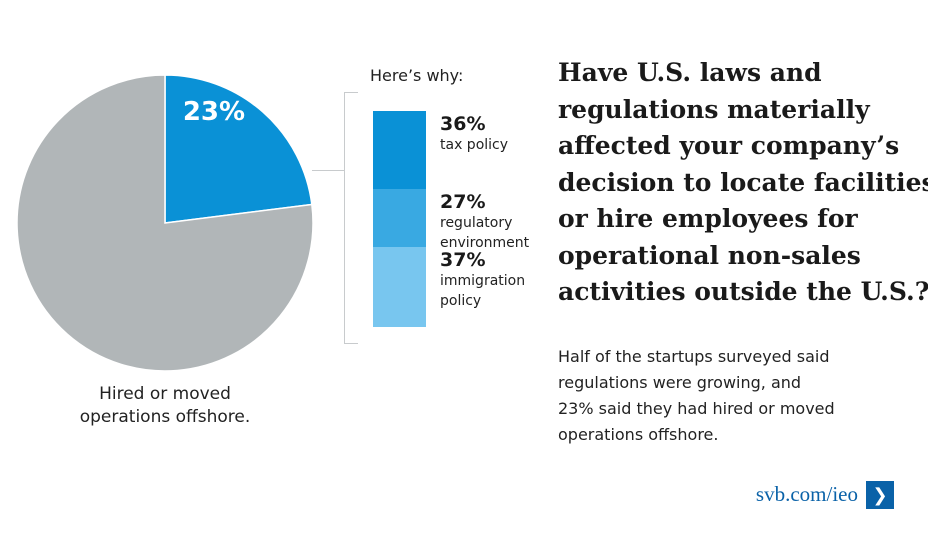  Describe the element at coordinates (165, 417) in the screenshot. I see `pie-caption-line-2: operations offshore.` at that location.